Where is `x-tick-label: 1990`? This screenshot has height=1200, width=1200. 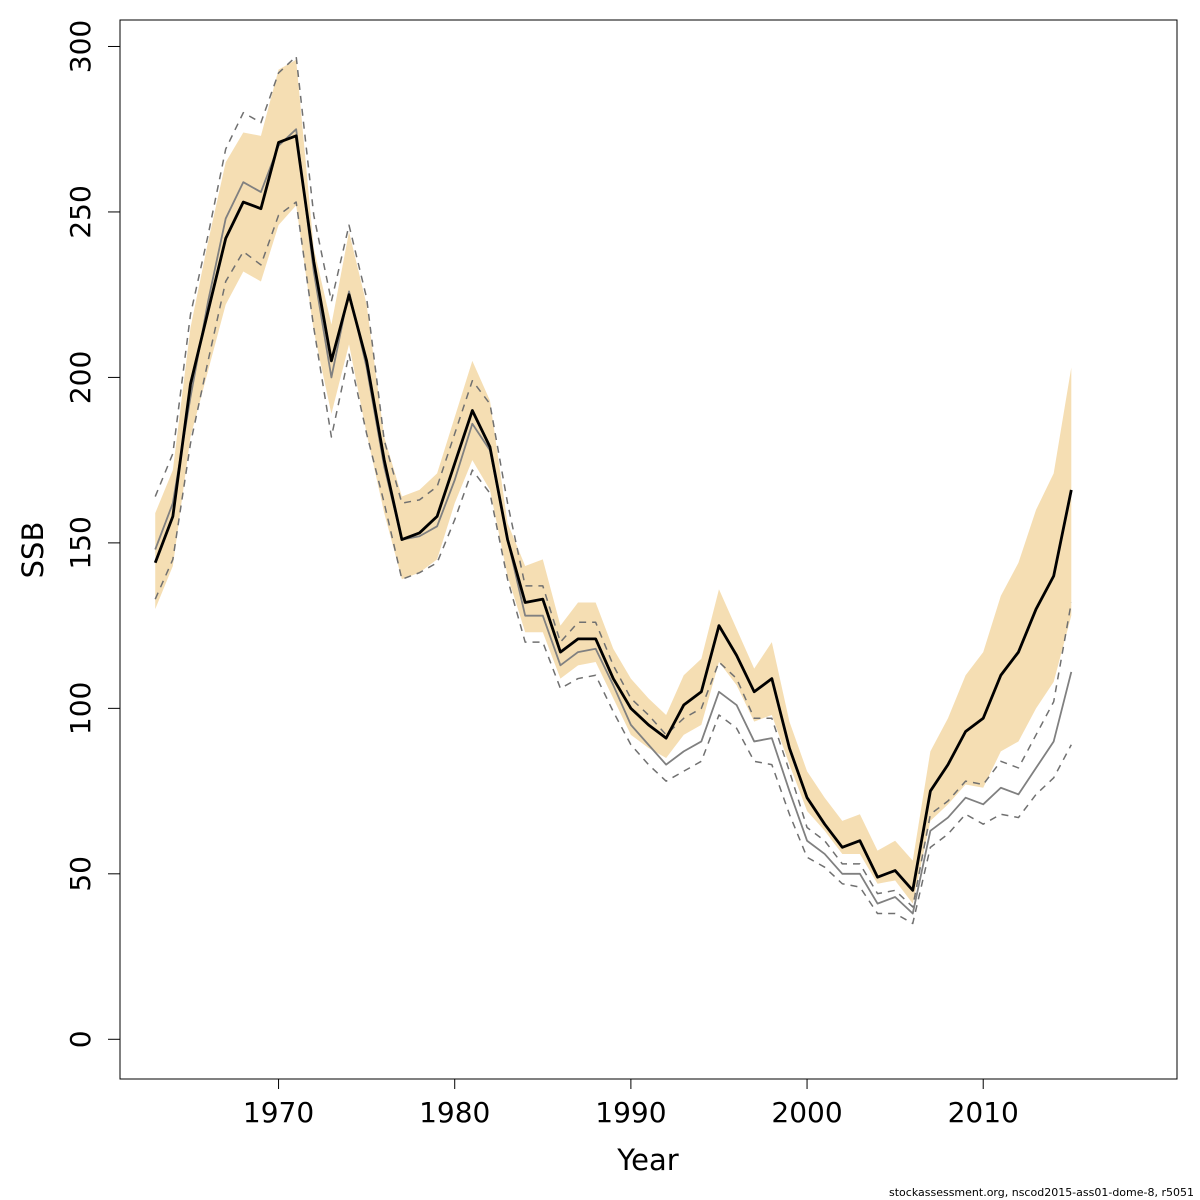
x-tick-label: 1990 is located at coordinates (630, 1112).